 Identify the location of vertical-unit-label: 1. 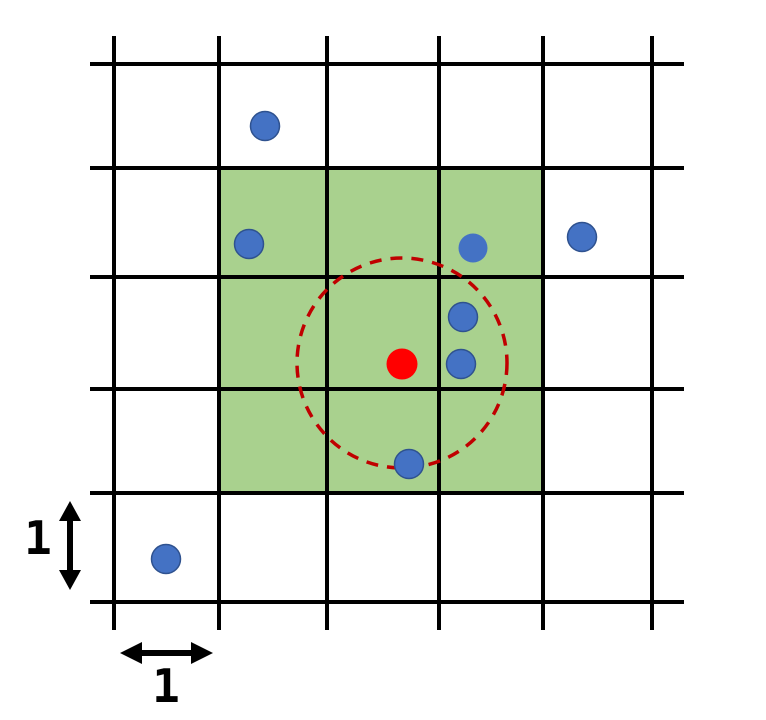
(38, 538).